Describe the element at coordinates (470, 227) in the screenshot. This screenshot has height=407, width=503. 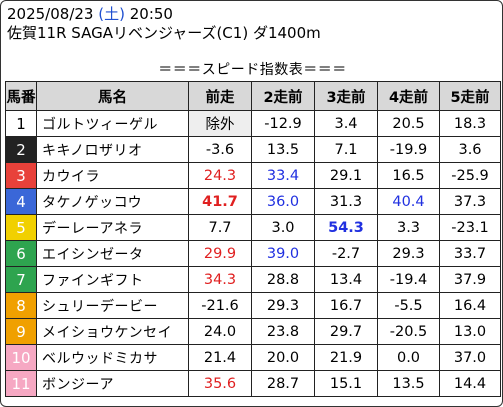
I see `speed-index-value: -23.1` at that location.